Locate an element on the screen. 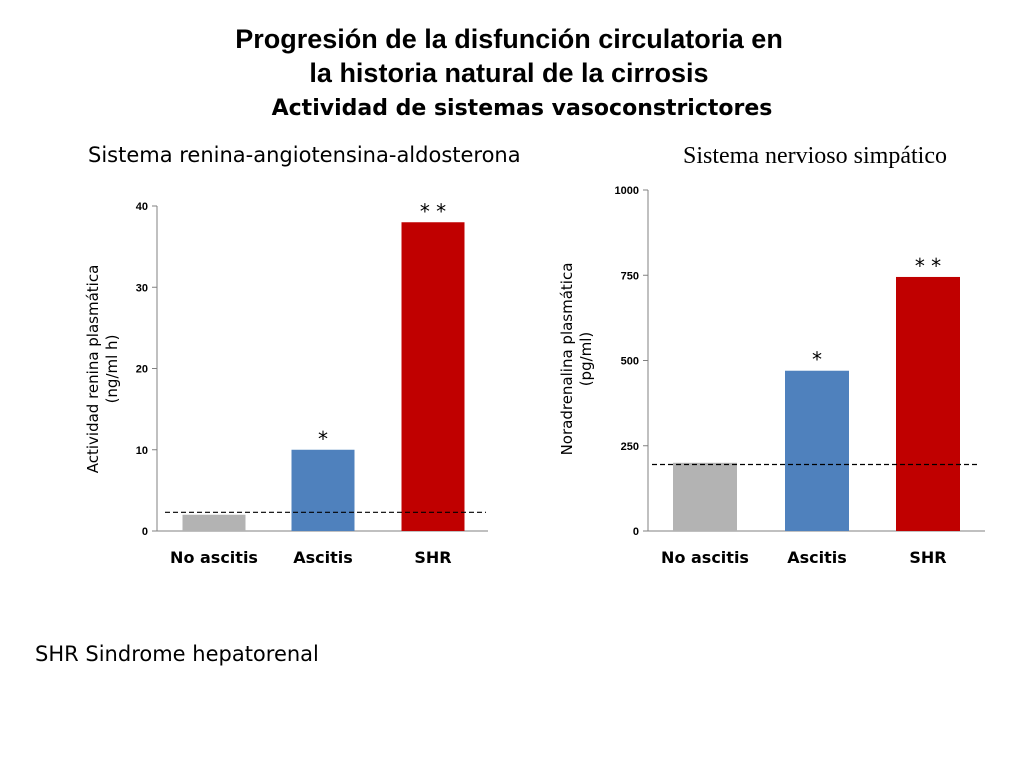  y-axis-title: Noradrenalina plasmática (pg/ml) is located at coordinates (576, 359).